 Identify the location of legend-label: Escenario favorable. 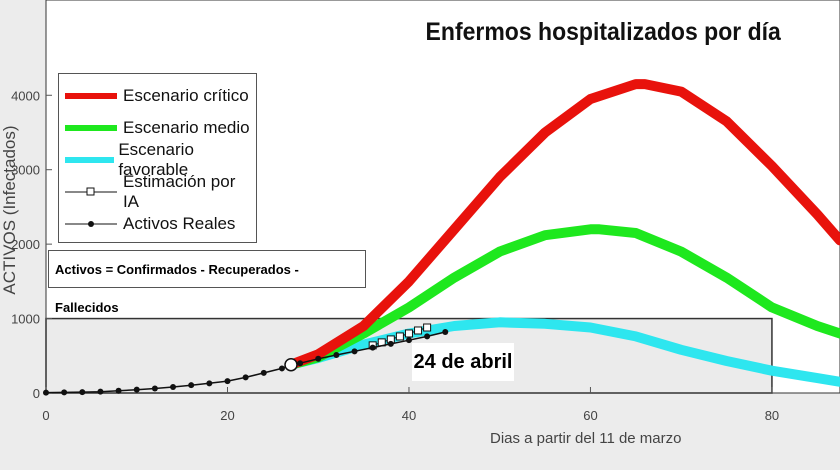
(156, 159).